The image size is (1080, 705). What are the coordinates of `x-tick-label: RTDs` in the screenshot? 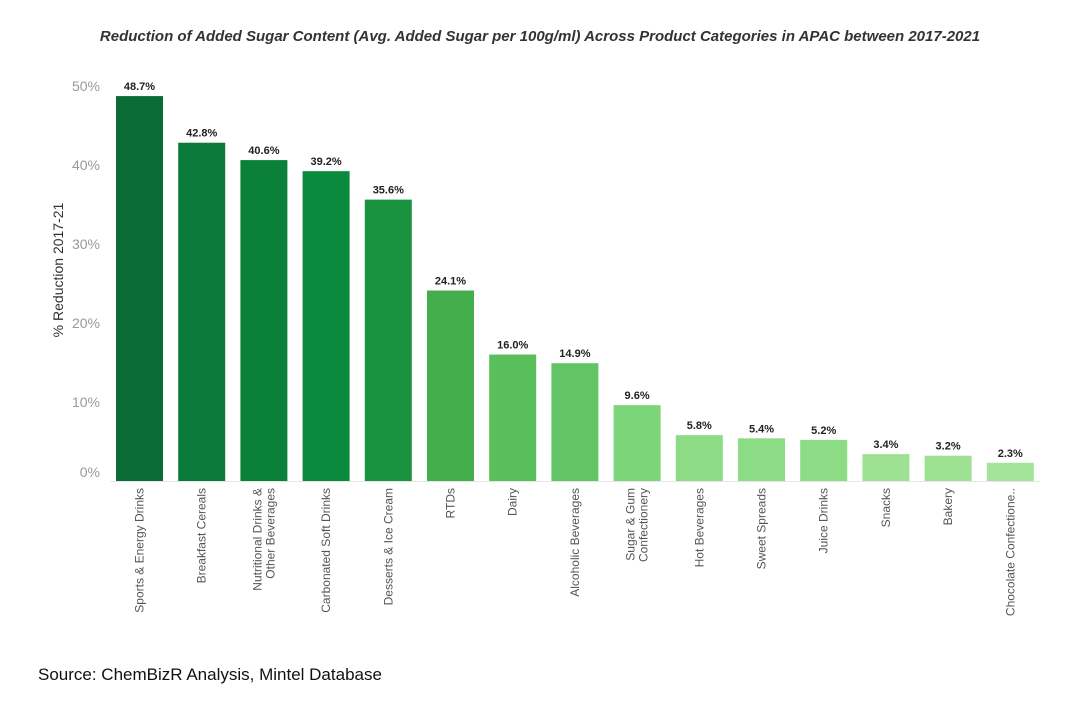 It's located at (451, 503).